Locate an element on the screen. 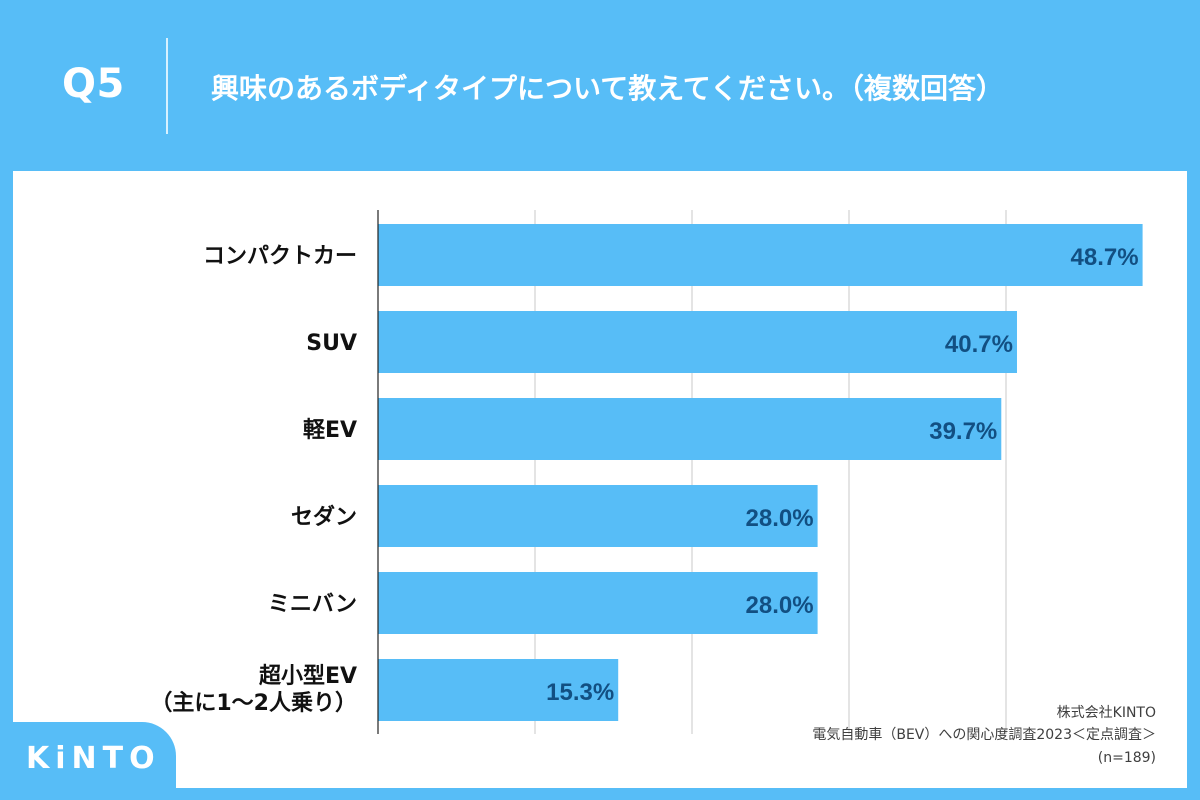 This screenshot has height=800, width=1200. value-label-3: 39.7% is located at coordinates (963, 431).